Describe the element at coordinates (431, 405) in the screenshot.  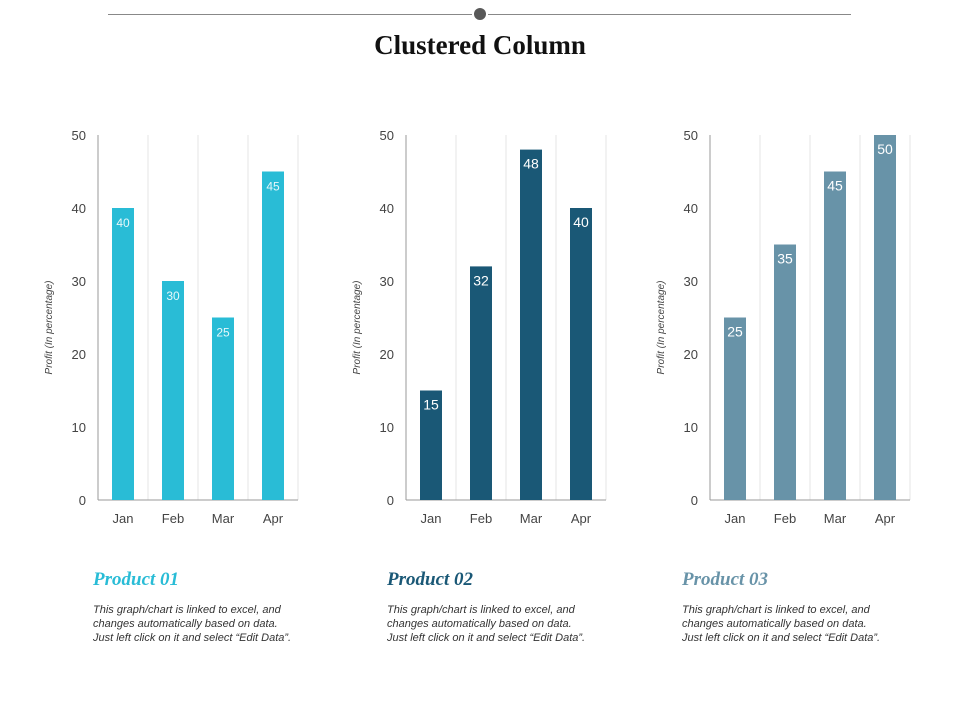
I see `data-label: 15` at that location.